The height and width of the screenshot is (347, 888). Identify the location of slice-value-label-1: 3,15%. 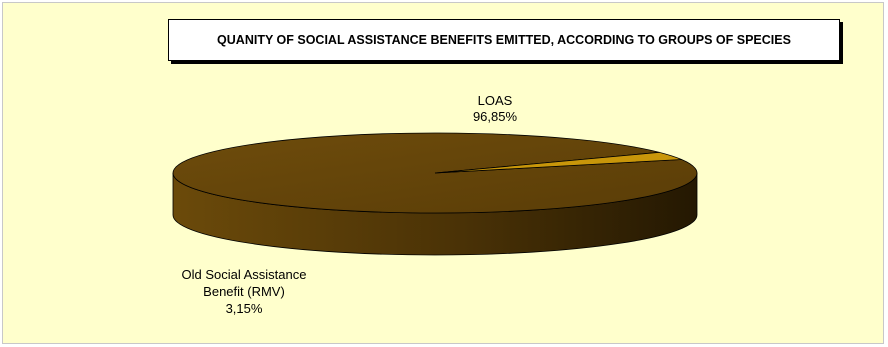
(244, 308).